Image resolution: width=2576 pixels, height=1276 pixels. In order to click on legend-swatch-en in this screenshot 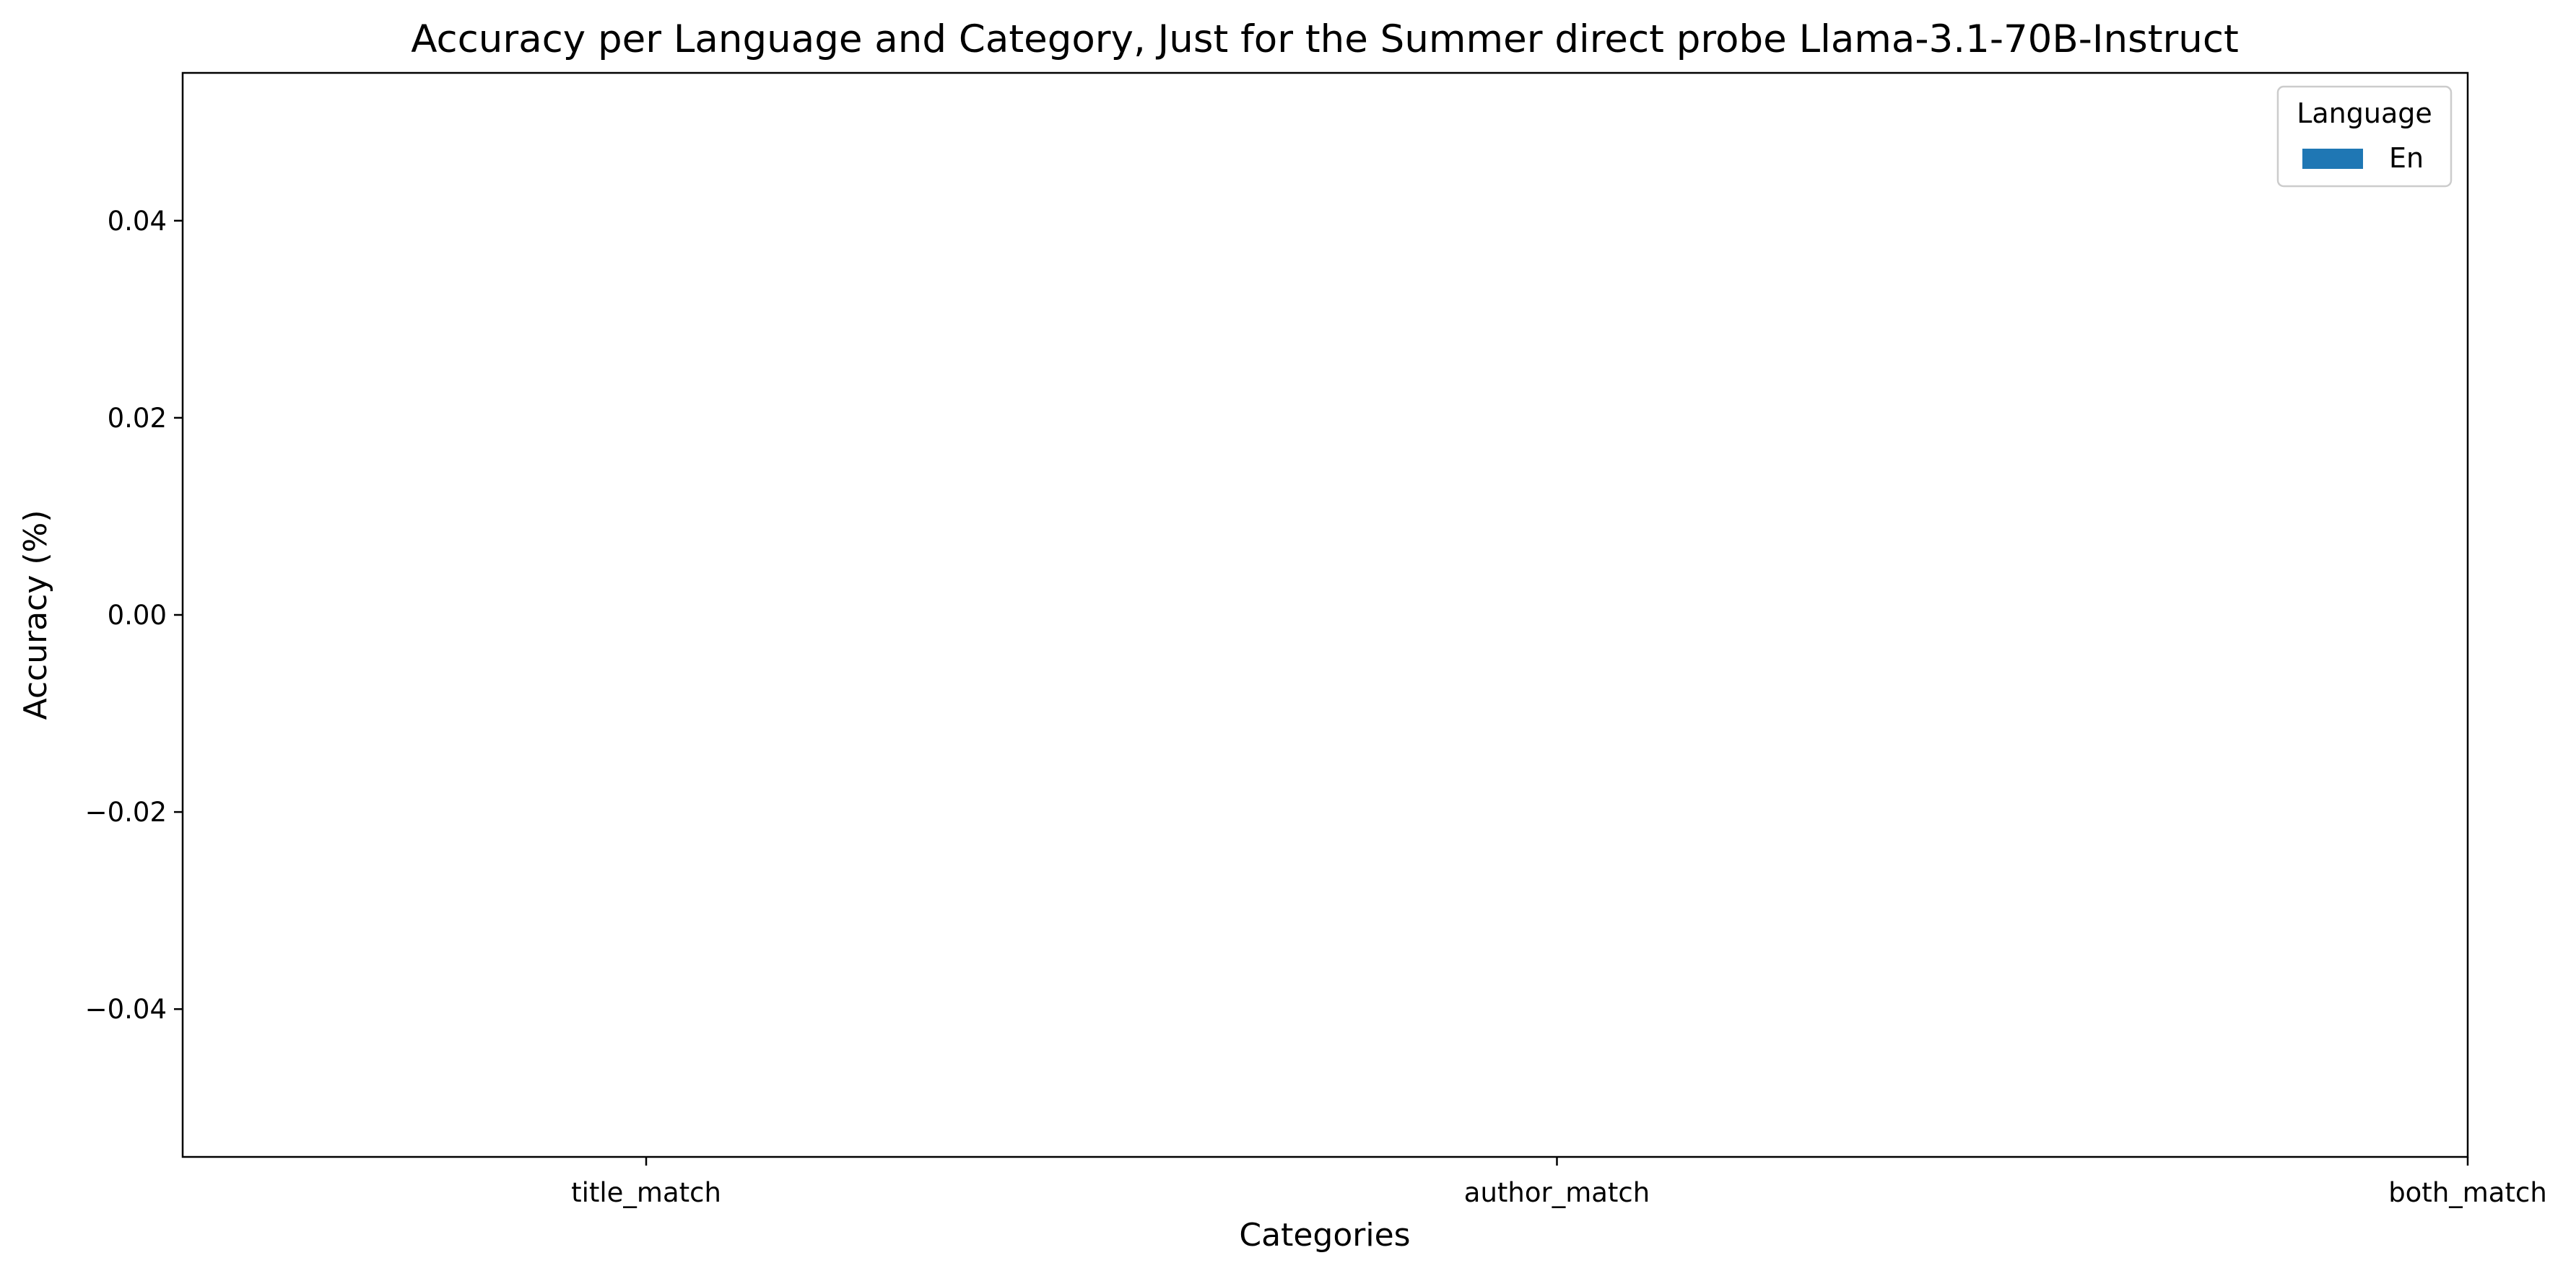, I will do `click(2332, 159)`.